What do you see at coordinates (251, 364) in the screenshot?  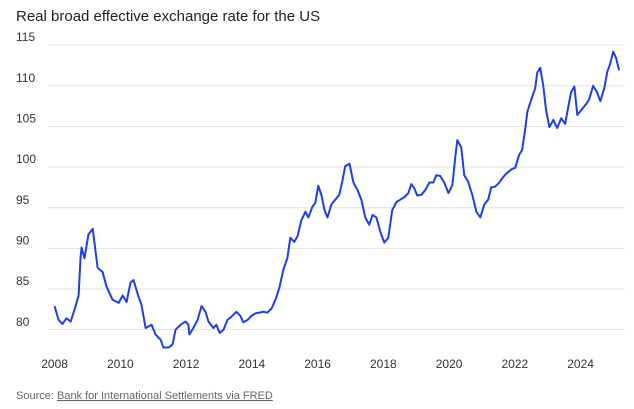 I see `x-tick-label: 2014` at bounding box center [251, 364].